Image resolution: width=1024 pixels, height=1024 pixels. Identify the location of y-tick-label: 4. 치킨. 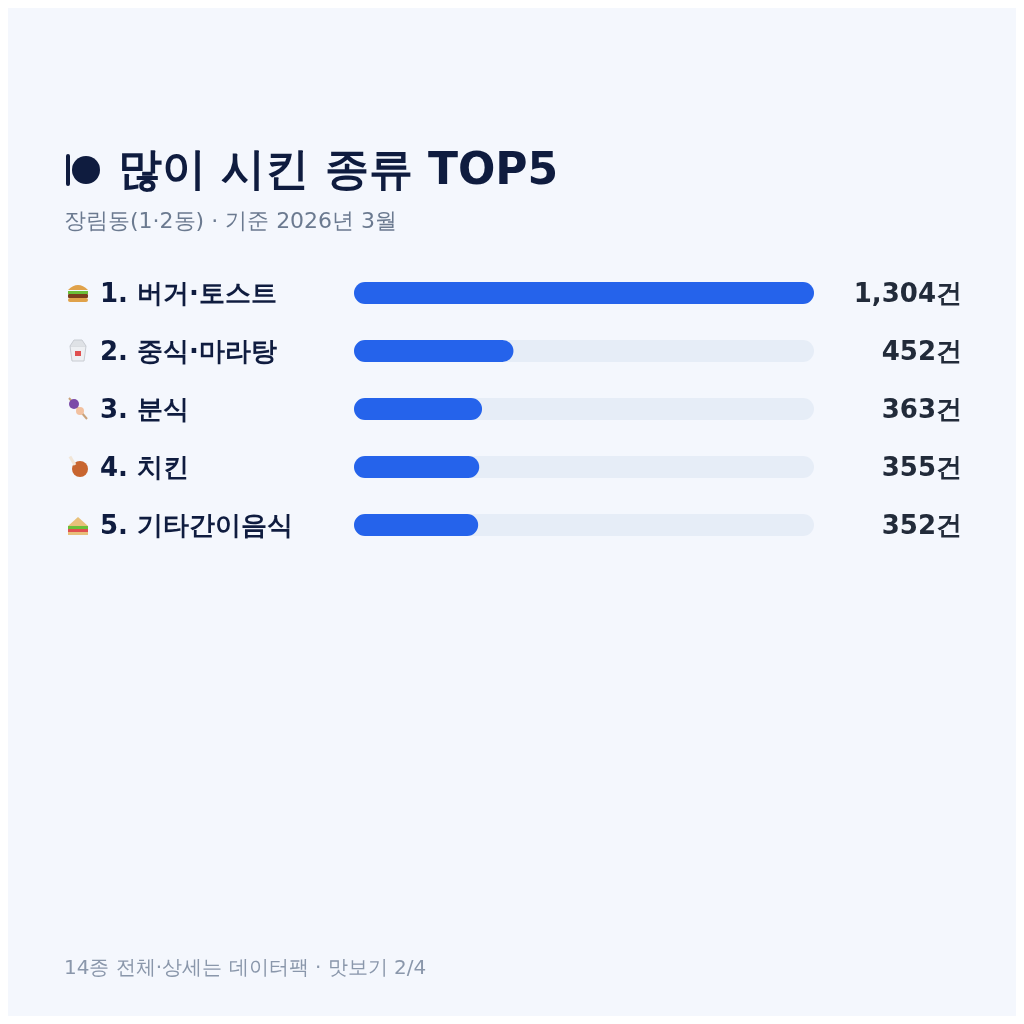
(145, 467).